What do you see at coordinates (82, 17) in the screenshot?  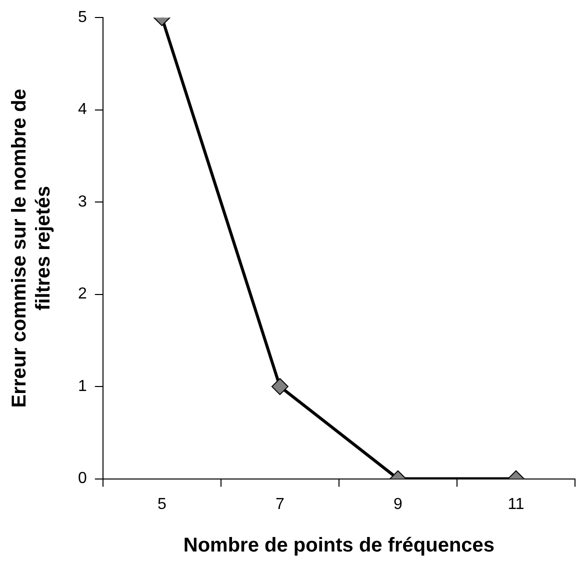 I see `y-tick-label: 5` at bounding box center [82, 17].